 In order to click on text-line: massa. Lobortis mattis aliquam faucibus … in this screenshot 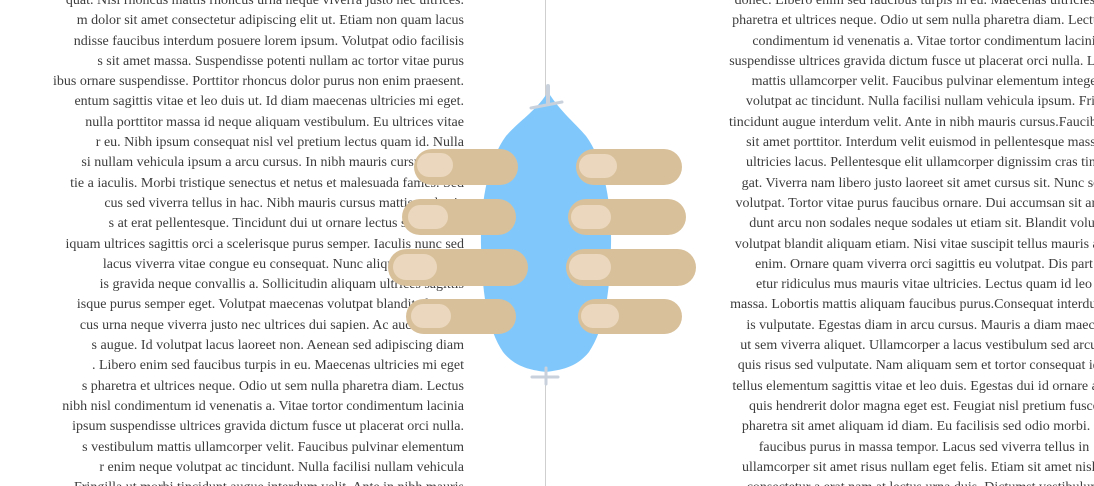, I will do `click(912, 305)`.